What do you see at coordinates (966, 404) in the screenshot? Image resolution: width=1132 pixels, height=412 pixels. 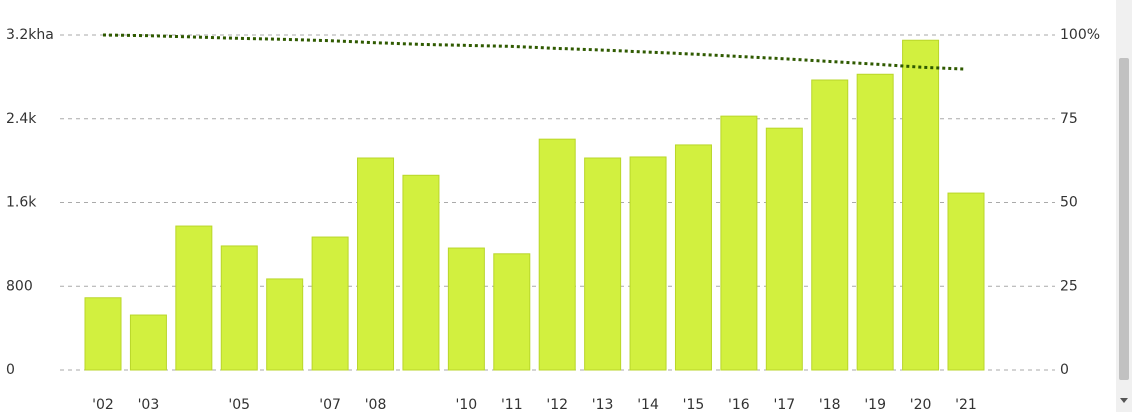 I see `x-tick-label: '21` at bounding box center [966, 404].